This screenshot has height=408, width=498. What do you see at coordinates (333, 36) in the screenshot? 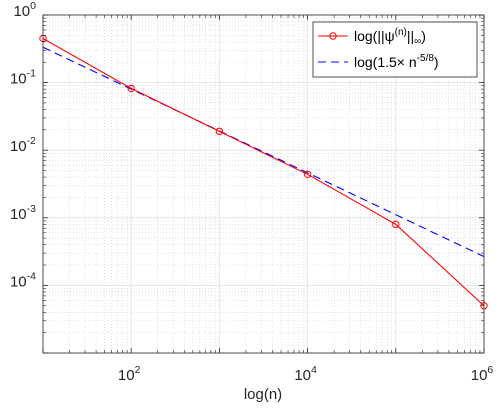
I see `legend-marker` at bounding box center [333, 36].